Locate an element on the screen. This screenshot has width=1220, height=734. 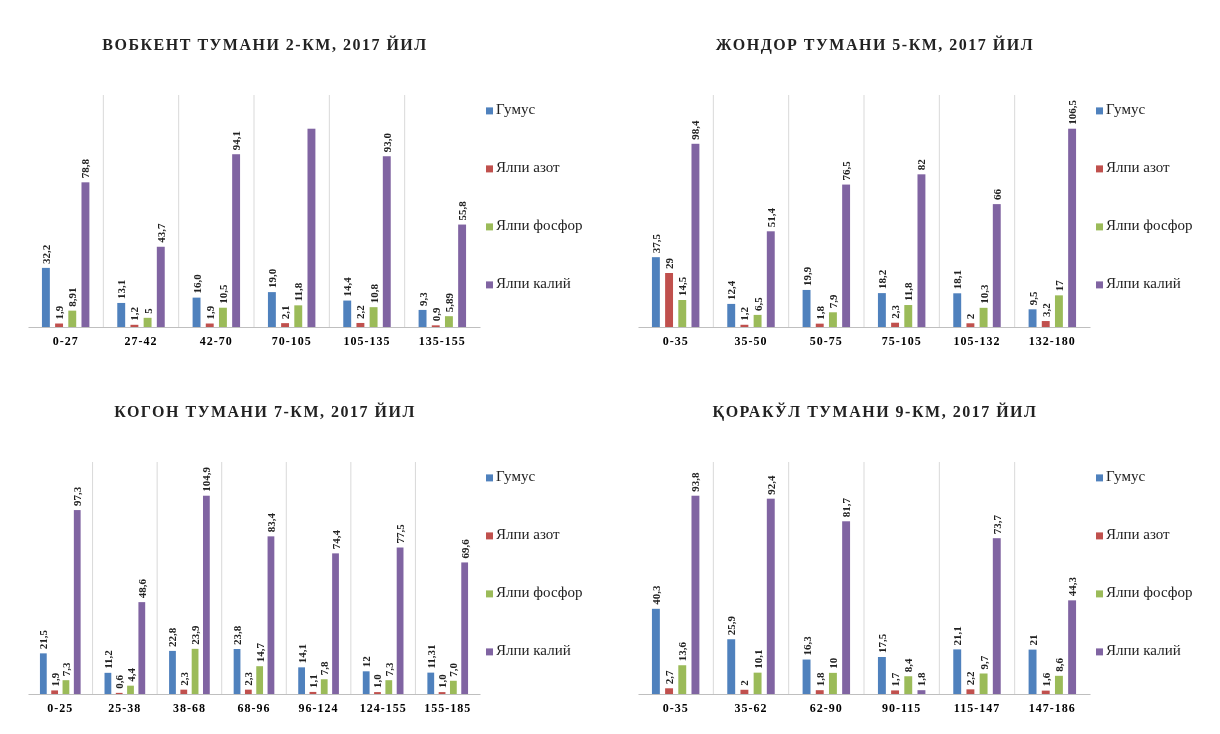
x-tick-label: 147-186 is located at coordinates (1052, 707).